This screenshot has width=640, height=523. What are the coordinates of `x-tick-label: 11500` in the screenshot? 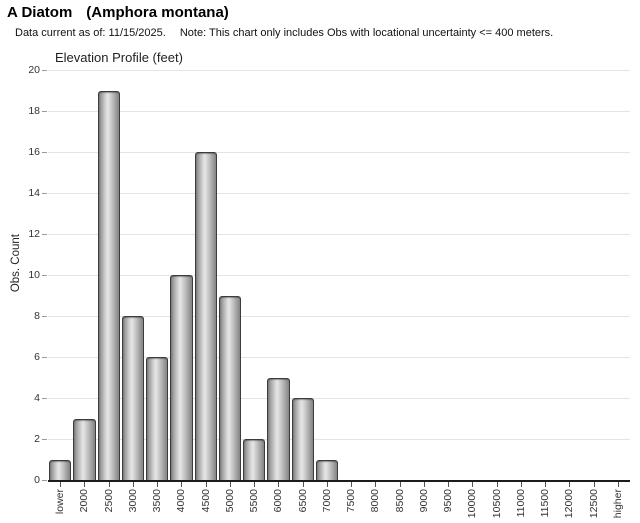 It's located at (545, 503).